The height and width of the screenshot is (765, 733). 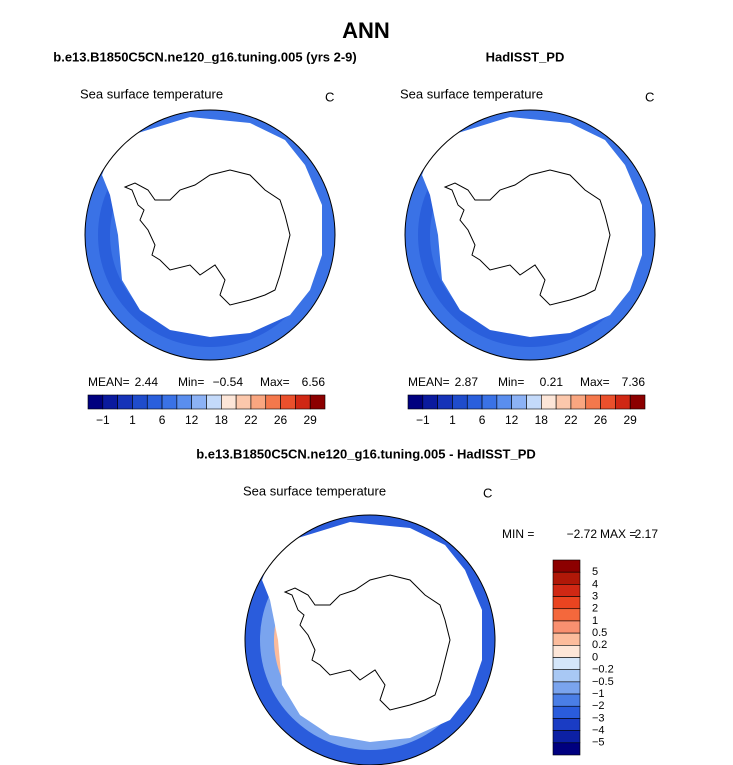 What do you see at coordinates (552, 382) in the screenshot?
I see `stat-min: 0.21` at bounding box center [552, 382].